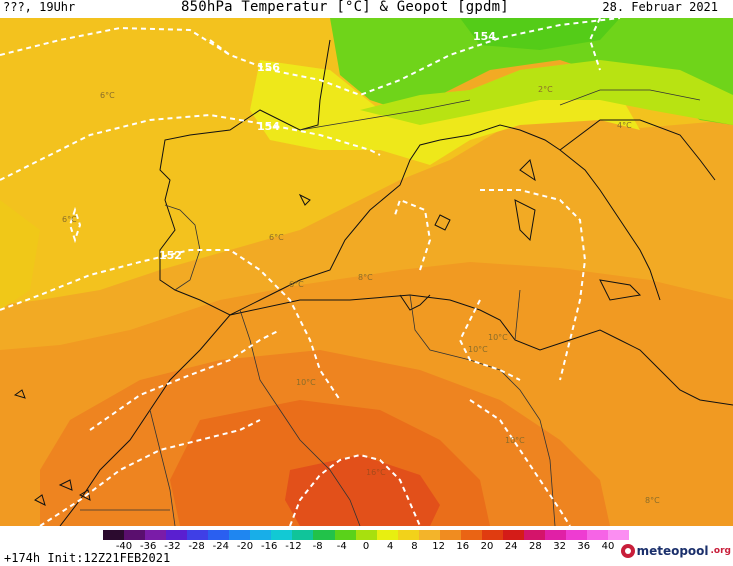 The width and height of the screenshot is (733, 566). I want to click on legend-tick-label: -16, so click(269, 546).